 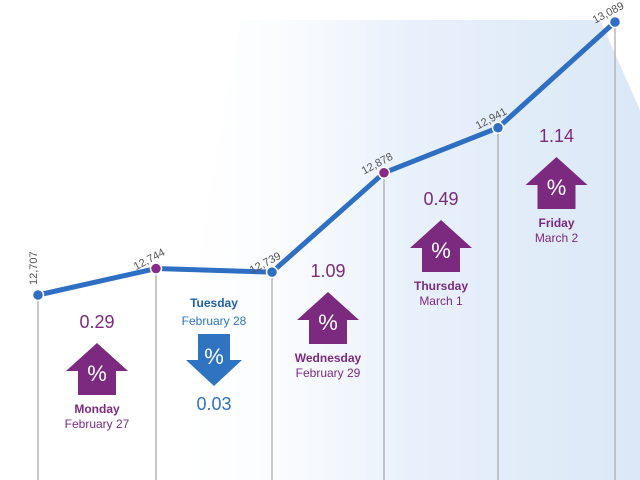 I want to click on date: February 28, so click(x=214, y=321).